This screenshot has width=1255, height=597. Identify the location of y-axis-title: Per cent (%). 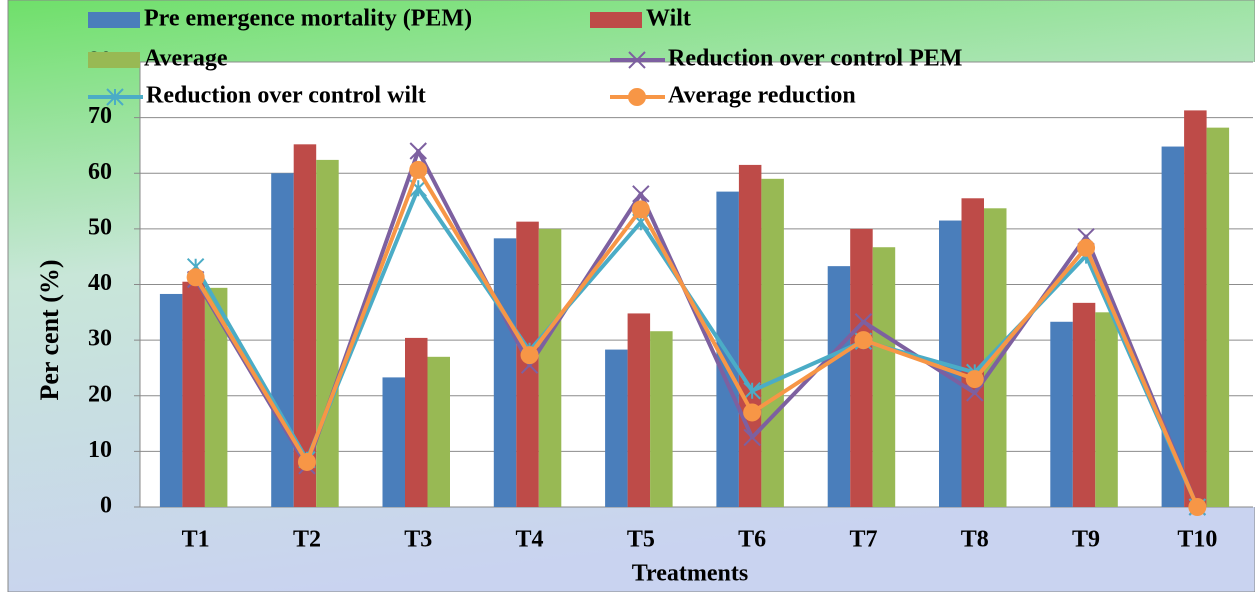
(49, 329).